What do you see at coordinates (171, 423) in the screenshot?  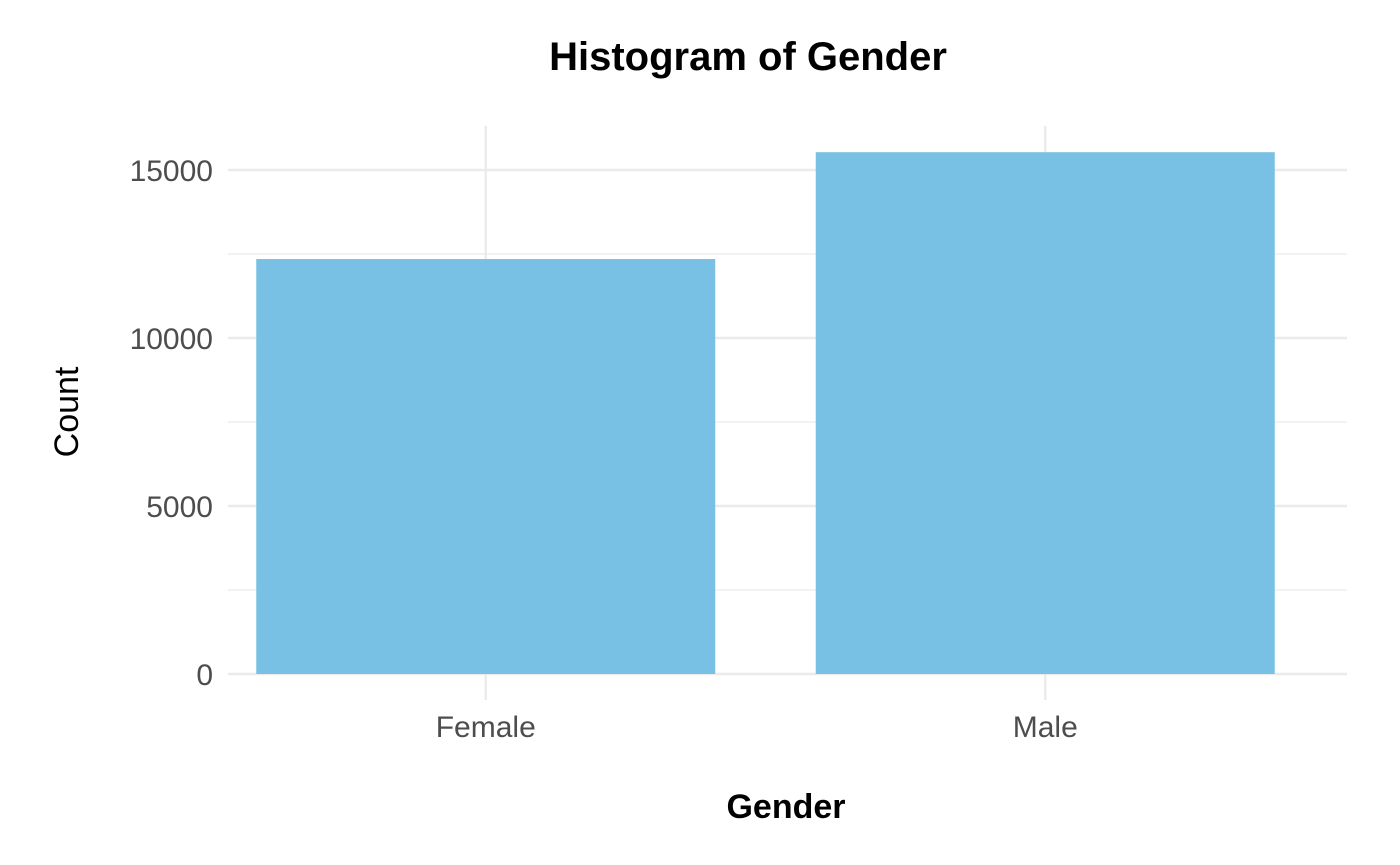 I see `y-tick-labels: 0 5000 10000 15000` at bounding box center [171, 423].